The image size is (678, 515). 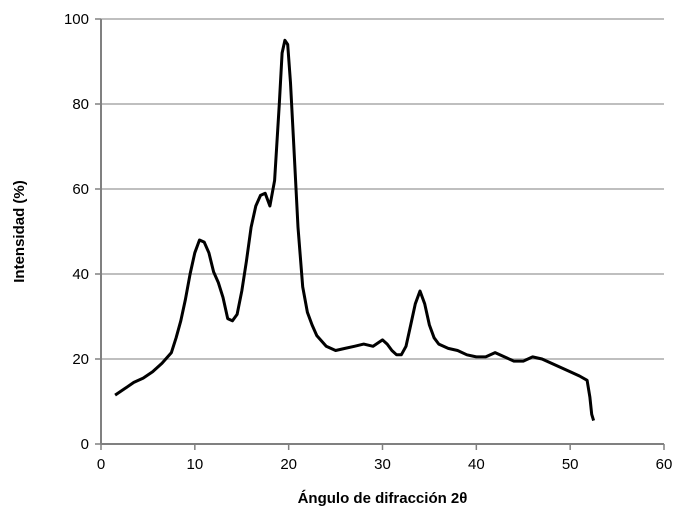 What do you see at coordinates (383, 498) in the screenshot?
I see `x-axis-title: Ángulo de difracción 2θ` at bounding box center [383, 498].